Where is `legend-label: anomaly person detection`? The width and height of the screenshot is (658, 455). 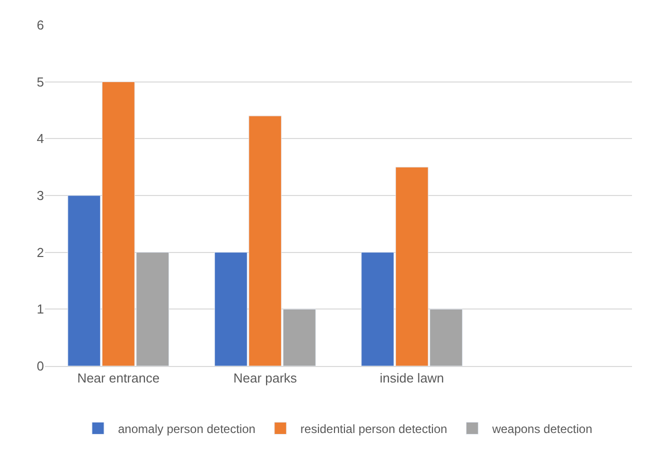
legend-label: anomaly person detection is located at coordinates (187, 429).